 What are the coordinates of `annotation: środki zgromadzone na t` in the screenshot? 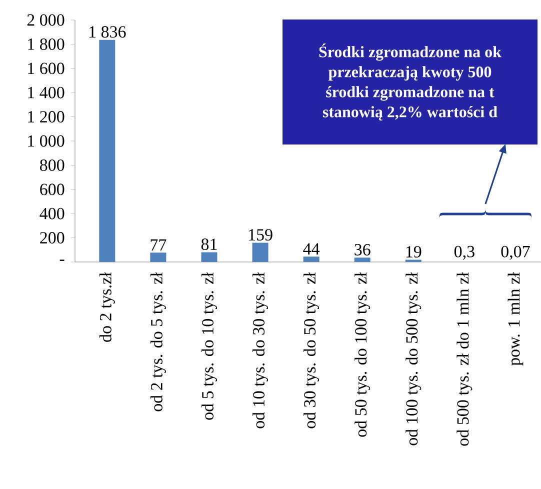 It's located at (410, 93).